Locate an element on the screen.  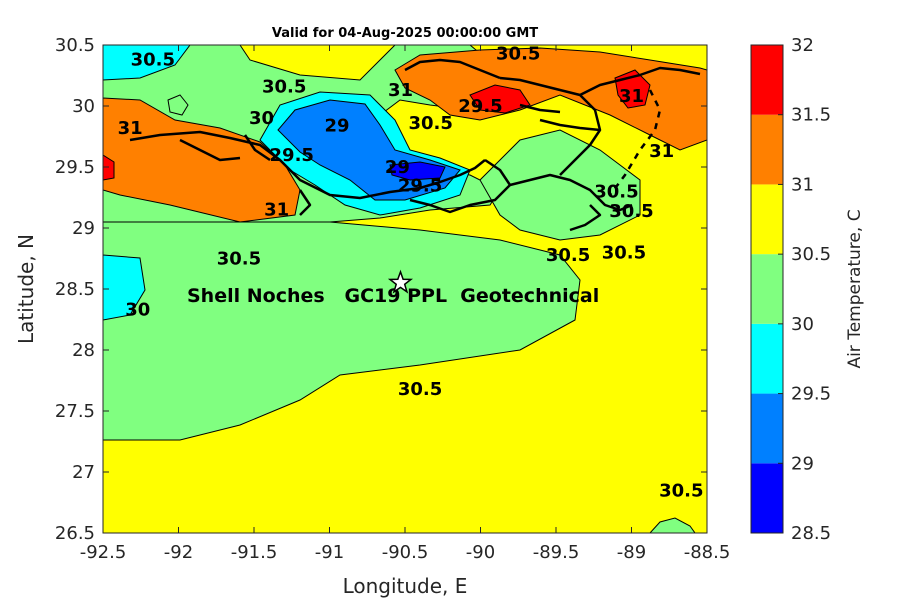
region-29-5-to-30-north is located at coordinates (147, 63).